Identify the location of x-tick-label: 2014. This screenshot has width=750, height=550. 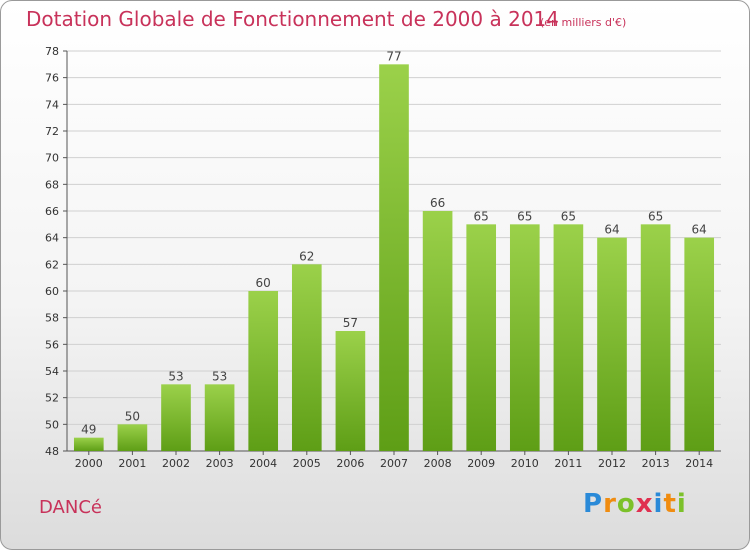
(699, 463).